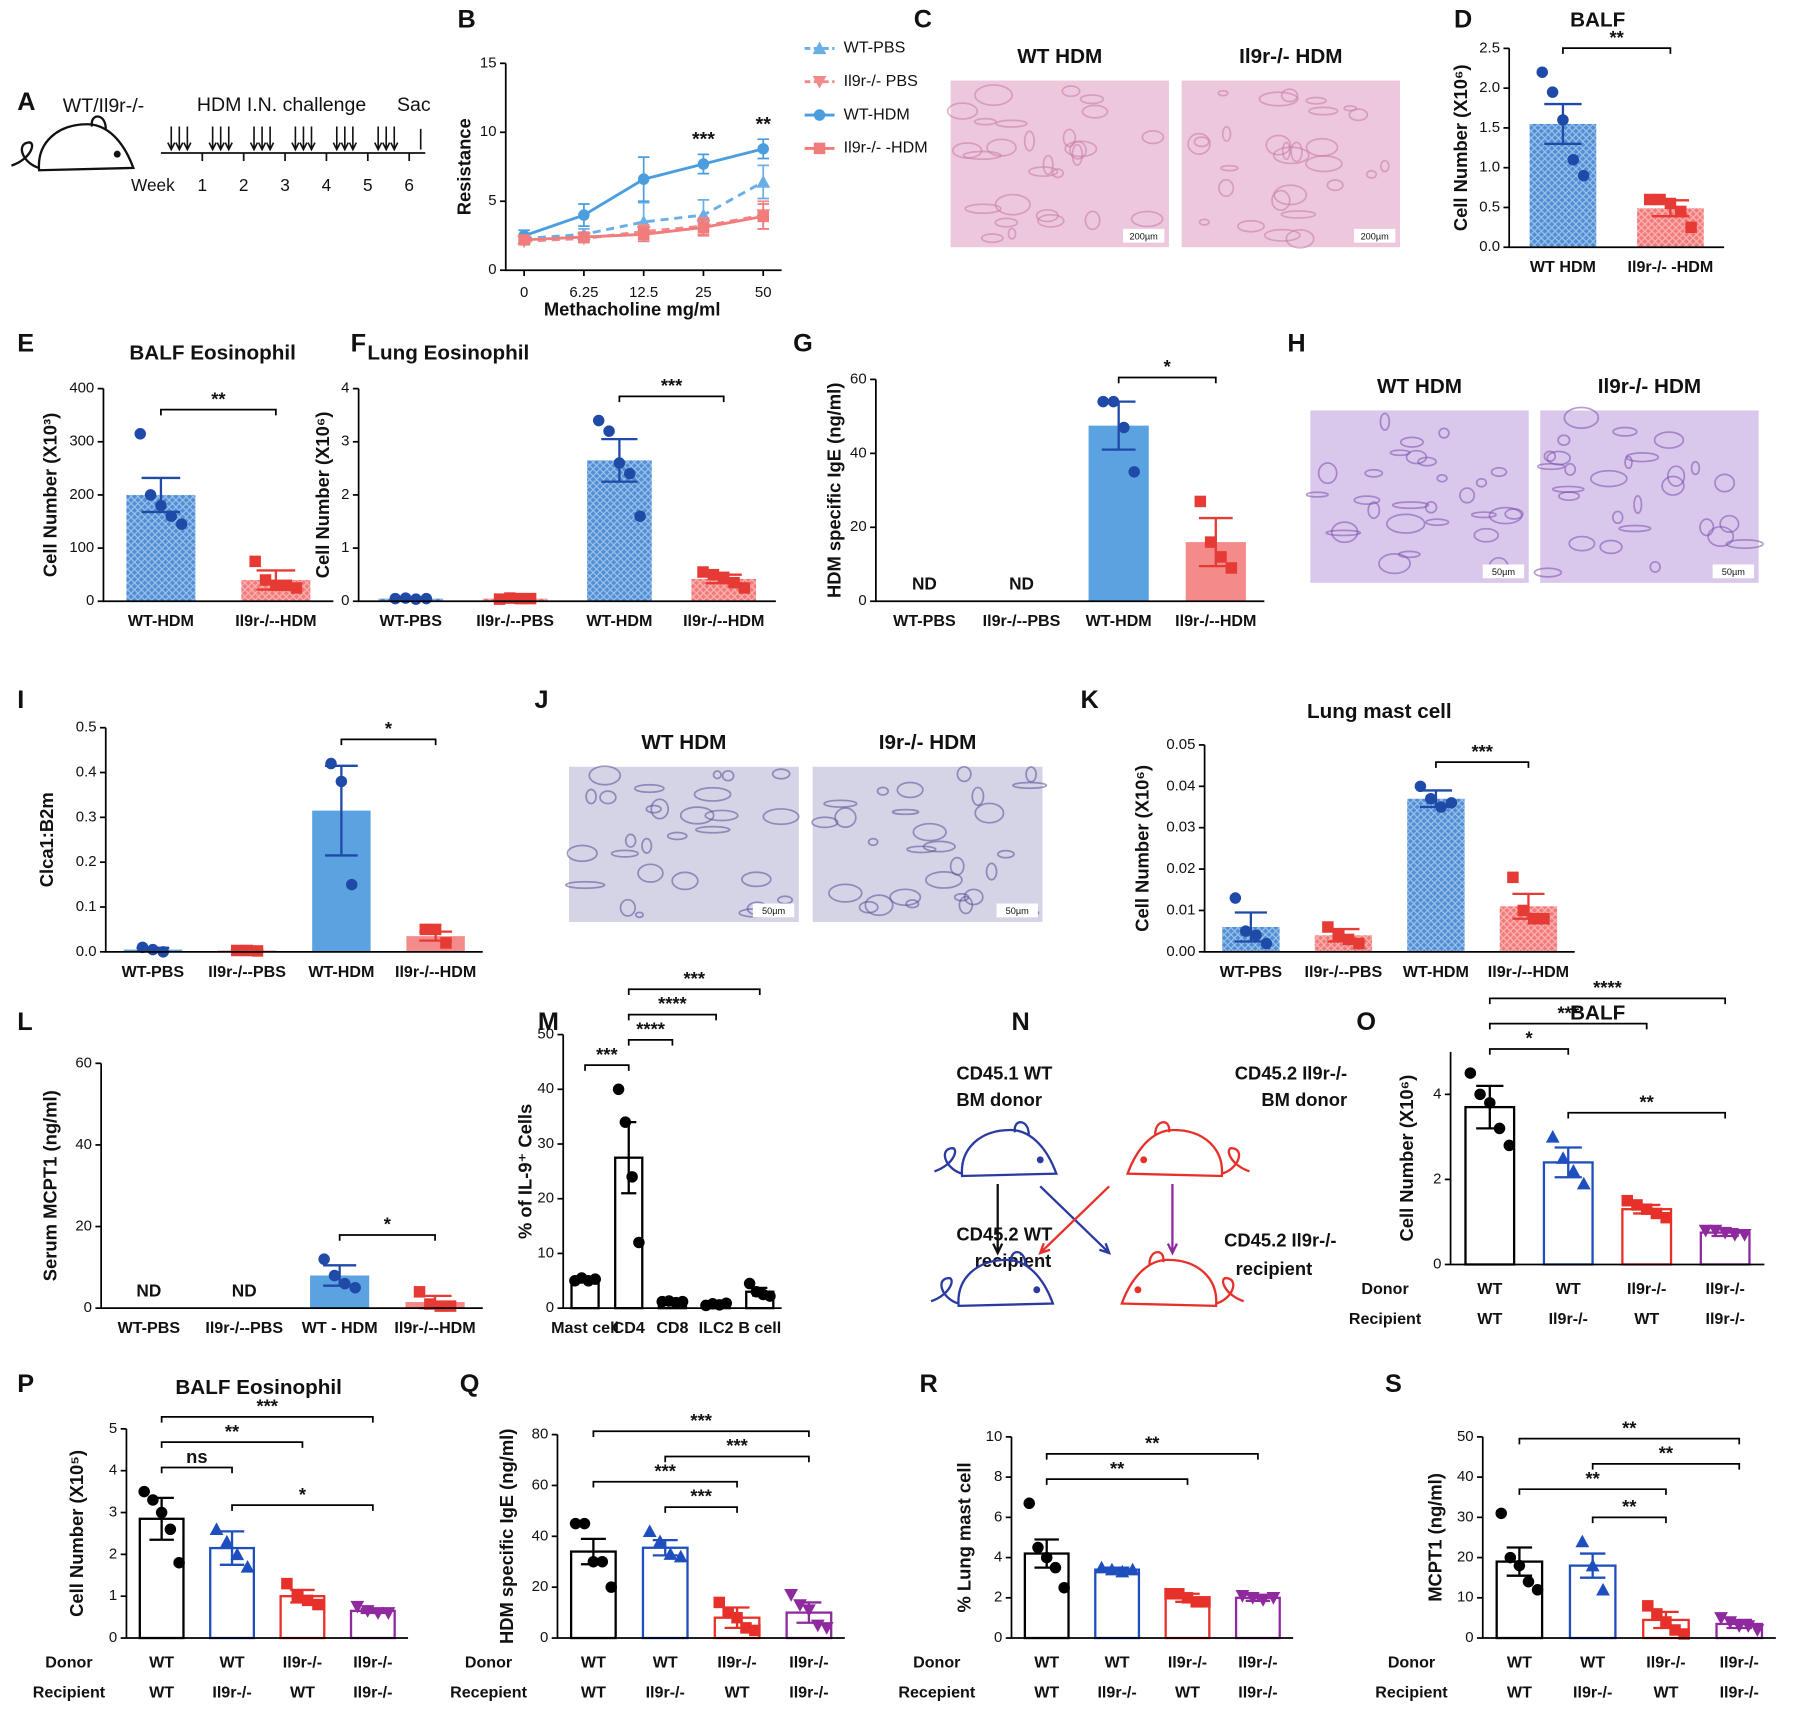  What do you see at coordinates (1004, 1073) in the screenshot?
I see `node-label: CD45.1 WT` at bounding box center [1004, 1073].